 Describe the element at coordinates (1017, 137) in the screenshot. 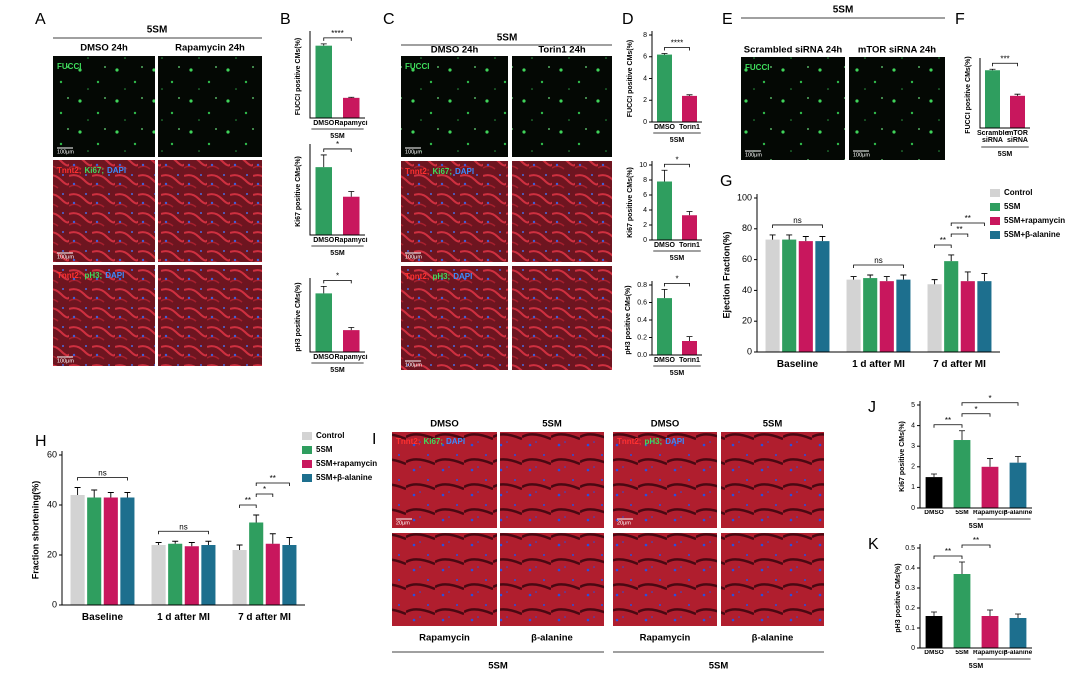

I see `category-label: mTOR siRNA` at that location.